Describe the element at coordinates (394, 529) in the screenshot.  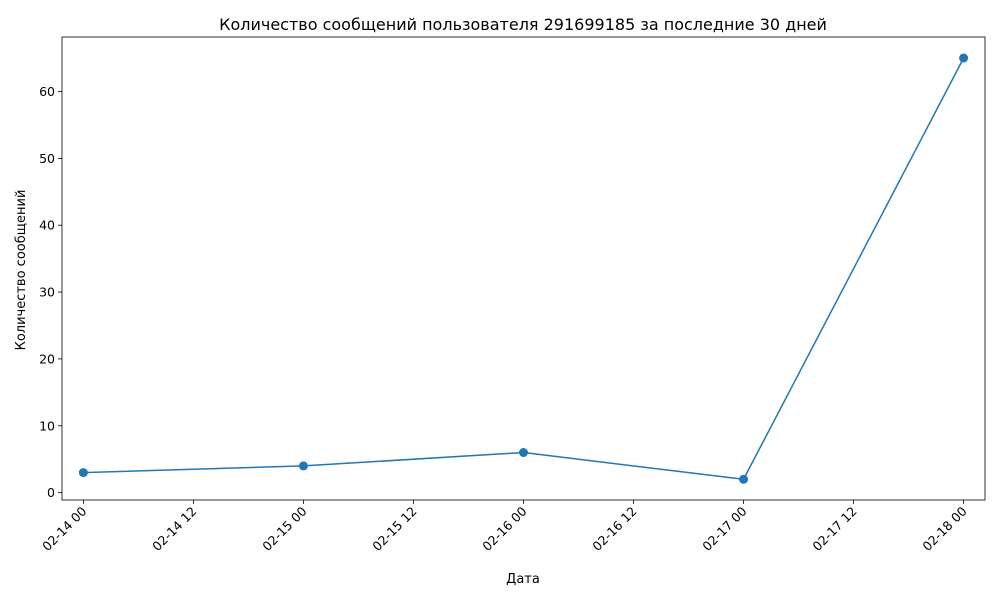
I see `x-tick-label: 02-15 12` at that location.